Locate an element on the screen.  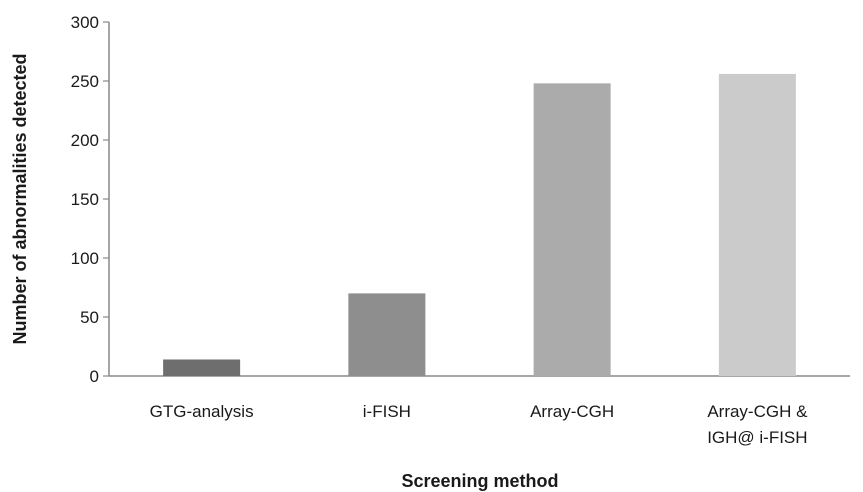
y-tick-labels: 0 50 100 150 200 250 300 is located at coordinates (90, 199).